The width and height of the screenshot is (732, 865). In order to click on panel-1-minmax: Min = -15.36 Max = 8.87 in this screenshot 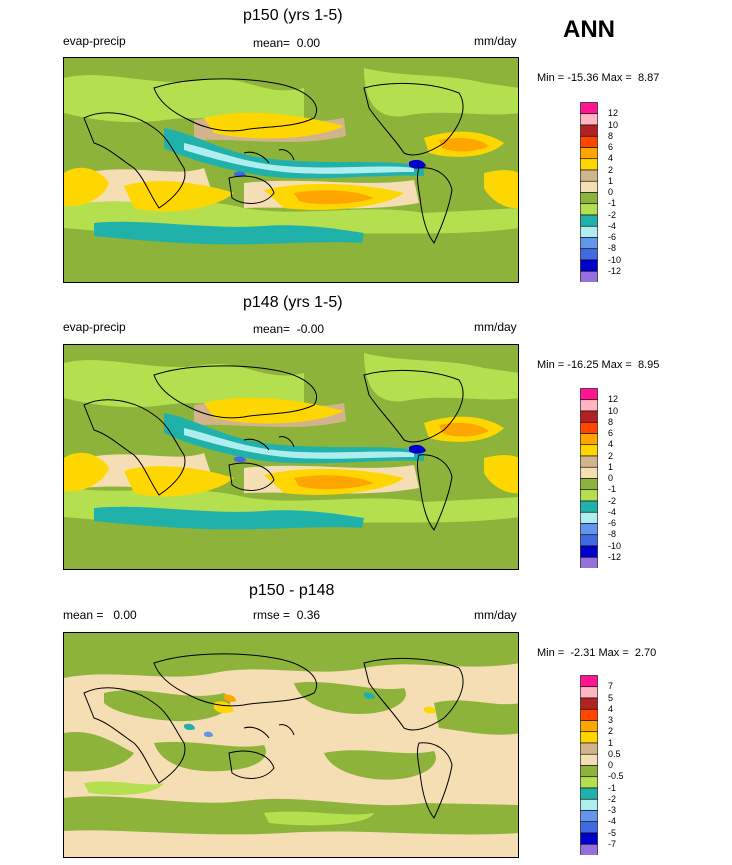, I will do `click(598, 78)`.